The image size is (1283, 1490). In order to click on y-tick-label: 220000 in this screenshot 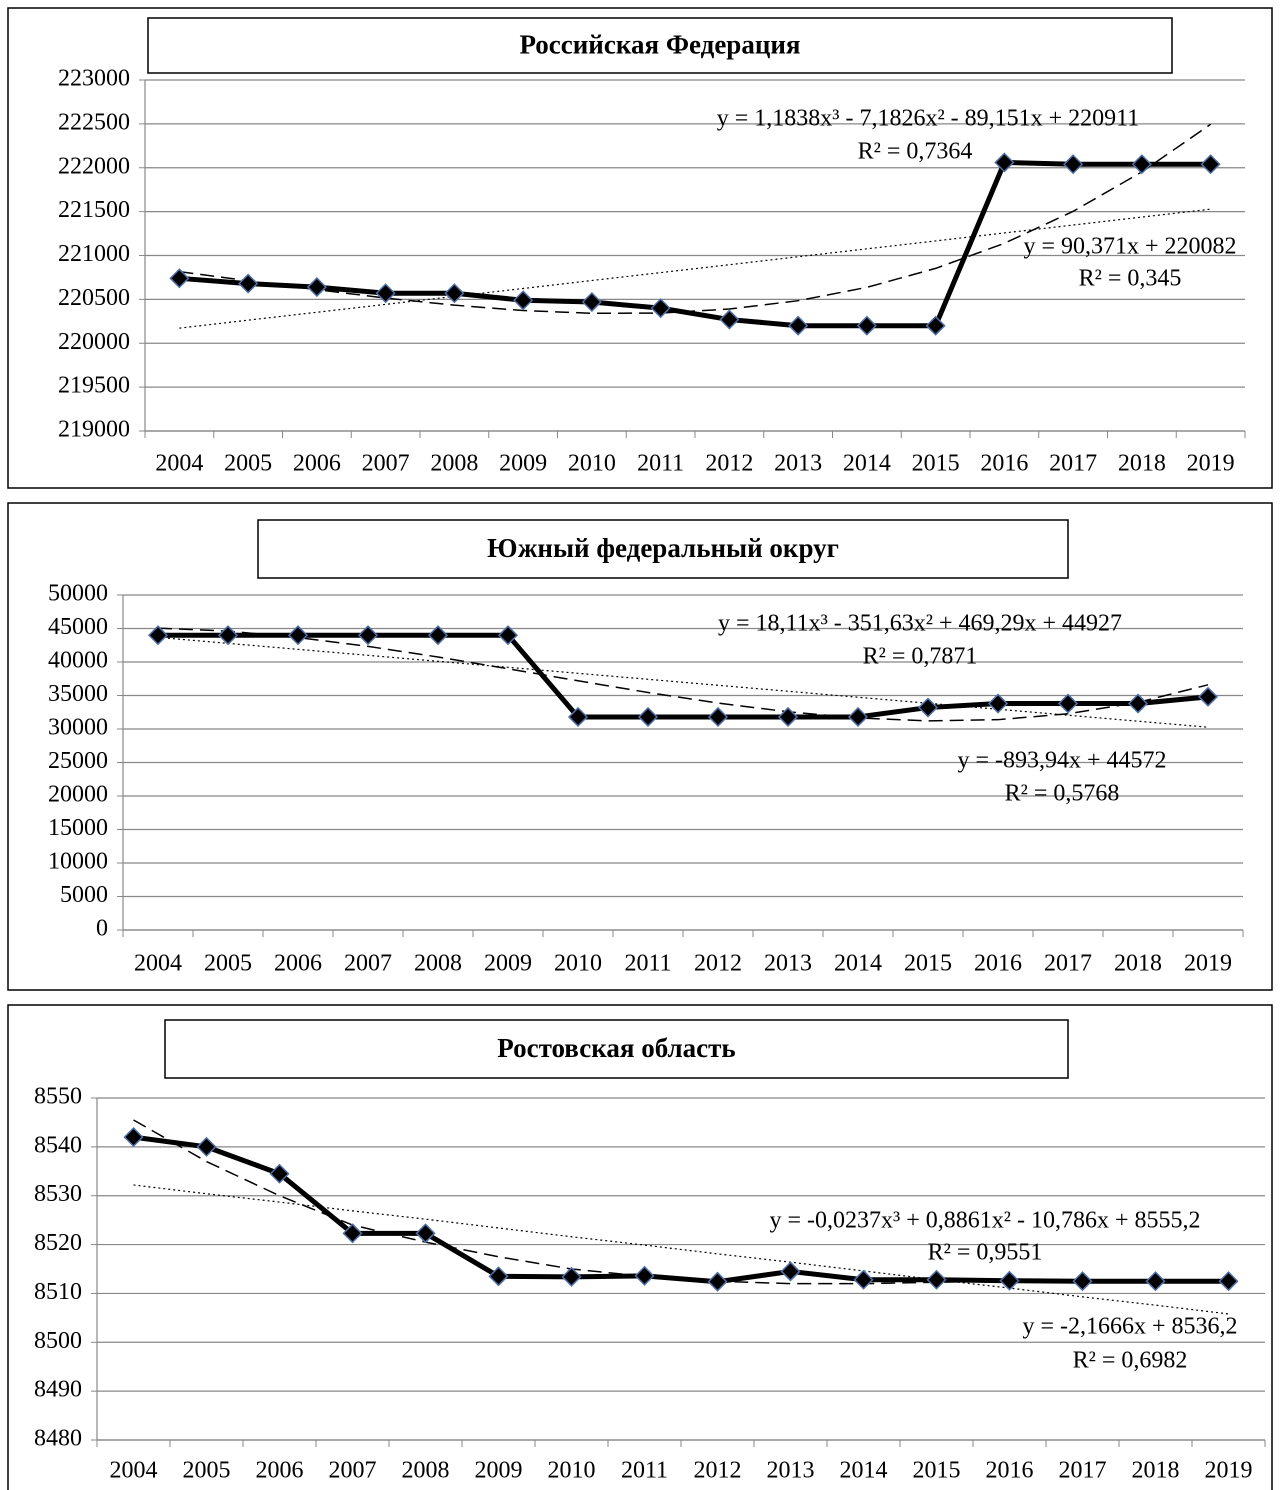, I will do `click(94, 342)`.